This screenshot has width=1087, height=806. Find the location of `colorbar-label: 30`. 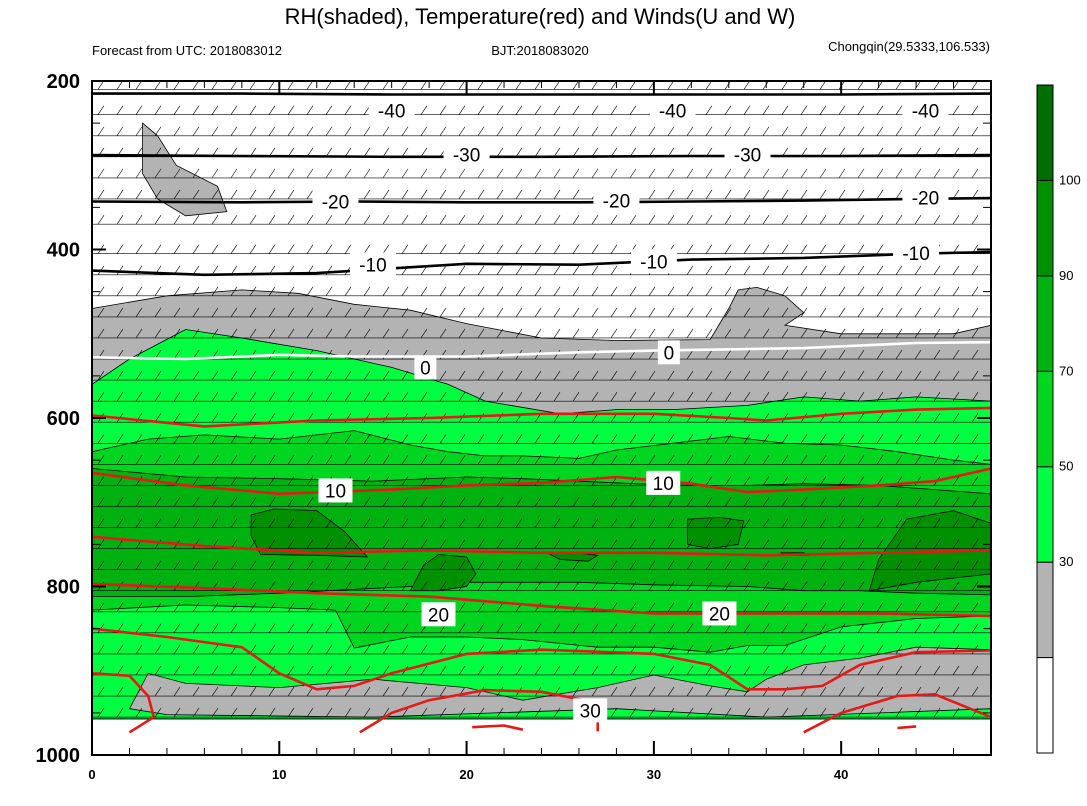

colorbar-label: 30 is located at coordinates (1066, 561).